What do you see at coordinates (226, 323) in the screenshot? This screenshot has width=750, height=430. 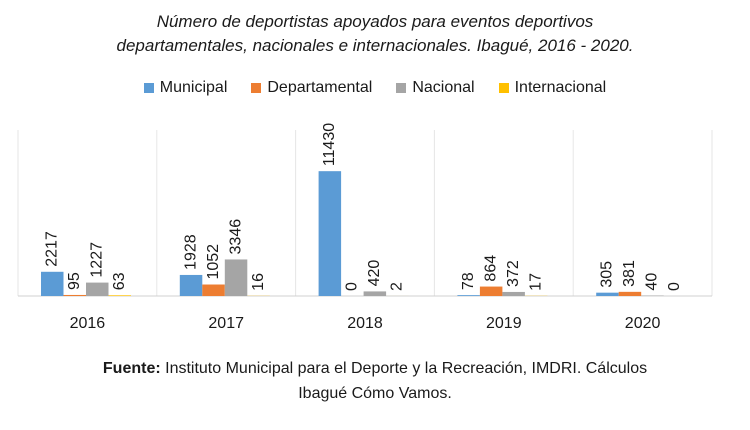 I see `x-tick-label-2017: 2017` at bounding box center [226, 323].